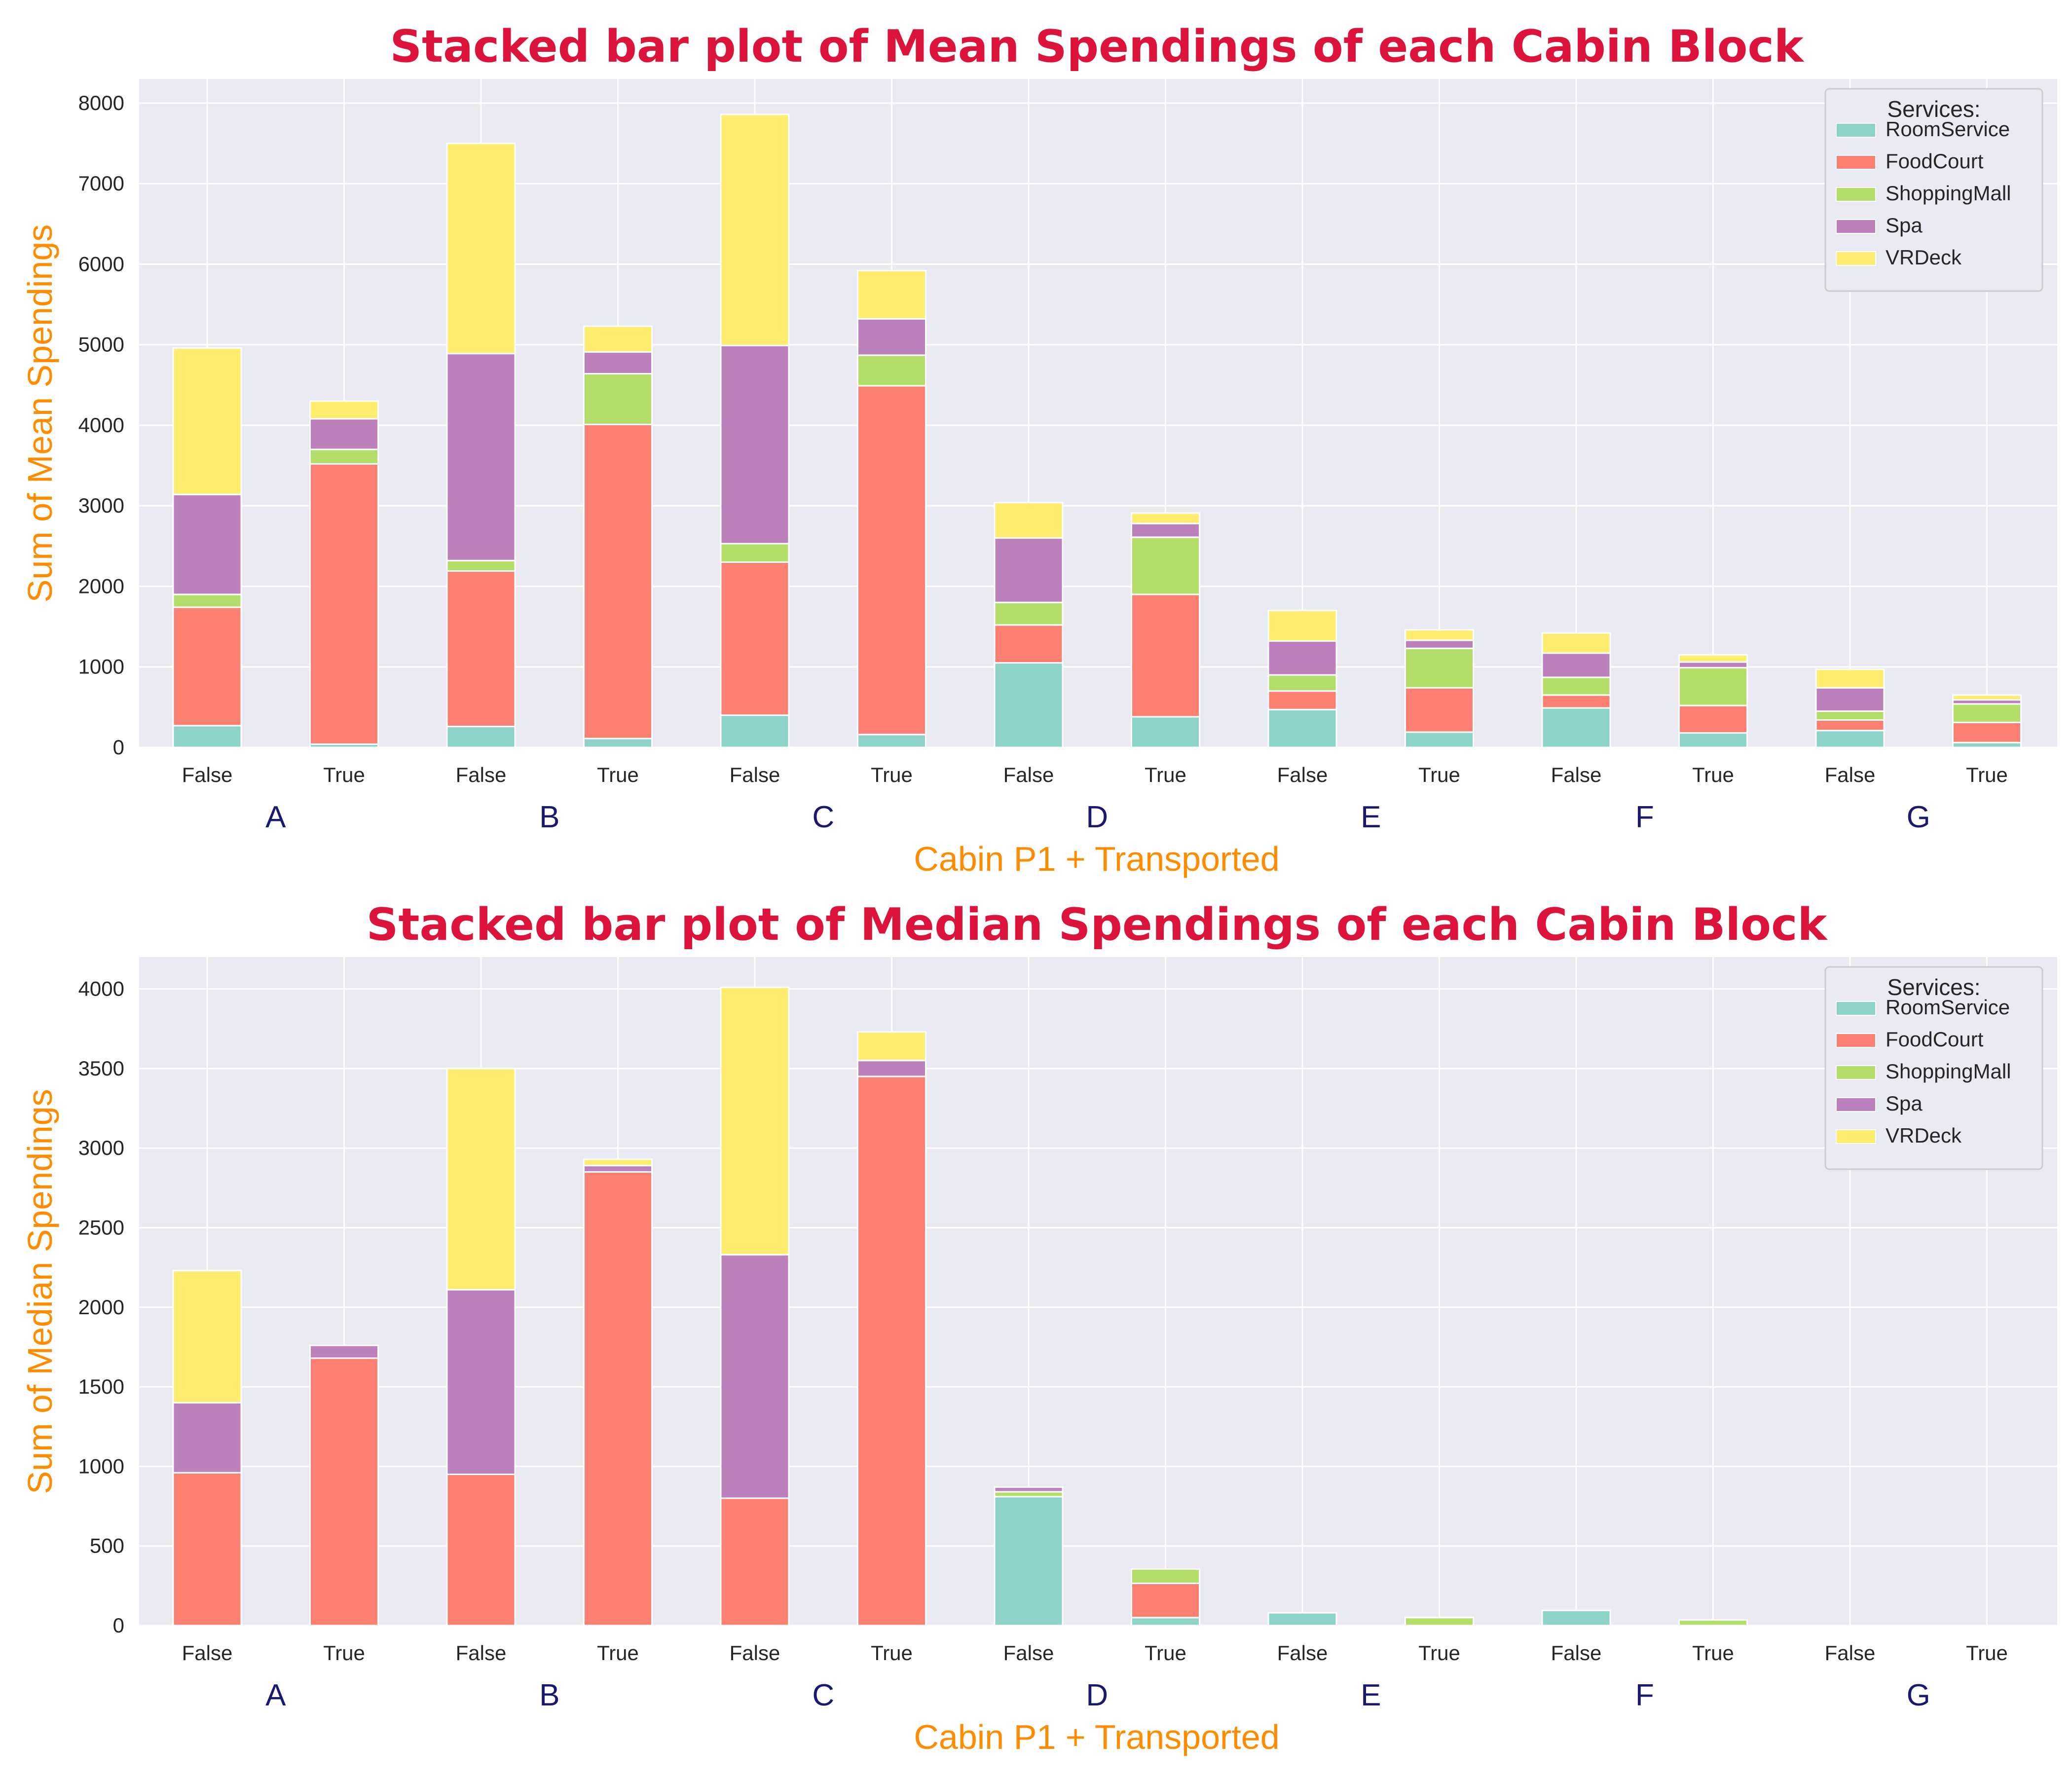  I want to click on y-tick-label: 2000, so click(101, 1307).